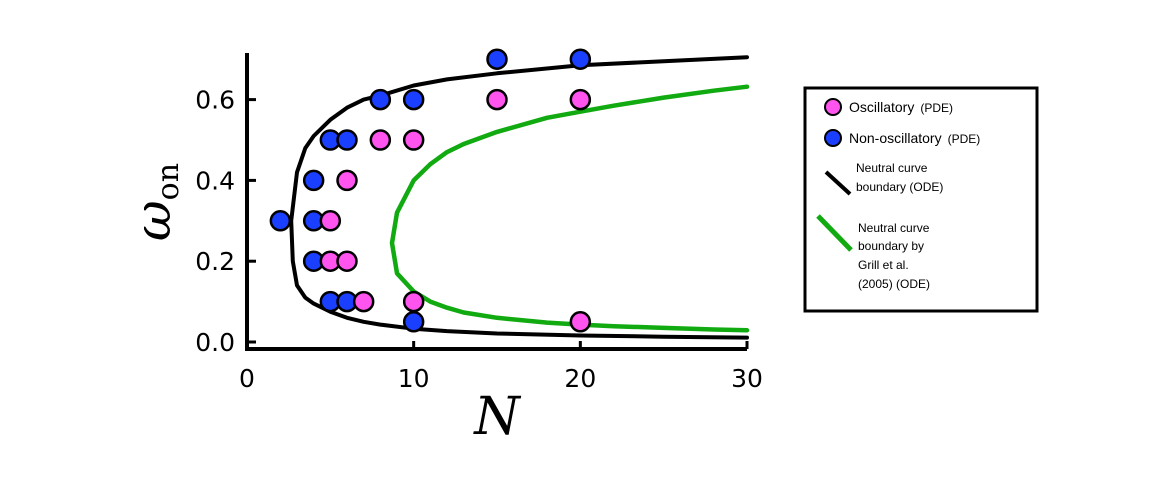 The width and height of the screenshot is (1163, 484). Describe the element at coordinates (833, 138) in the screenshot. I see `legend-marker-non-oscillatory` at that location.